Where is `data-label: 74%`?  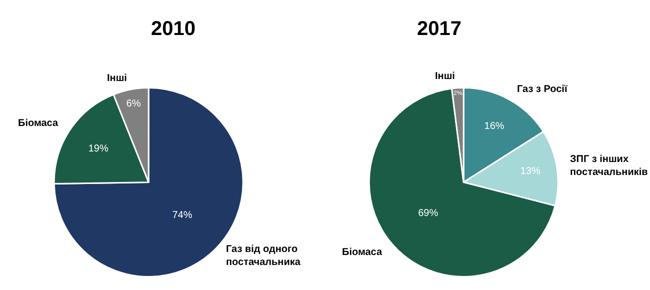
data-label: 74% is located at coordinates (182, 215).